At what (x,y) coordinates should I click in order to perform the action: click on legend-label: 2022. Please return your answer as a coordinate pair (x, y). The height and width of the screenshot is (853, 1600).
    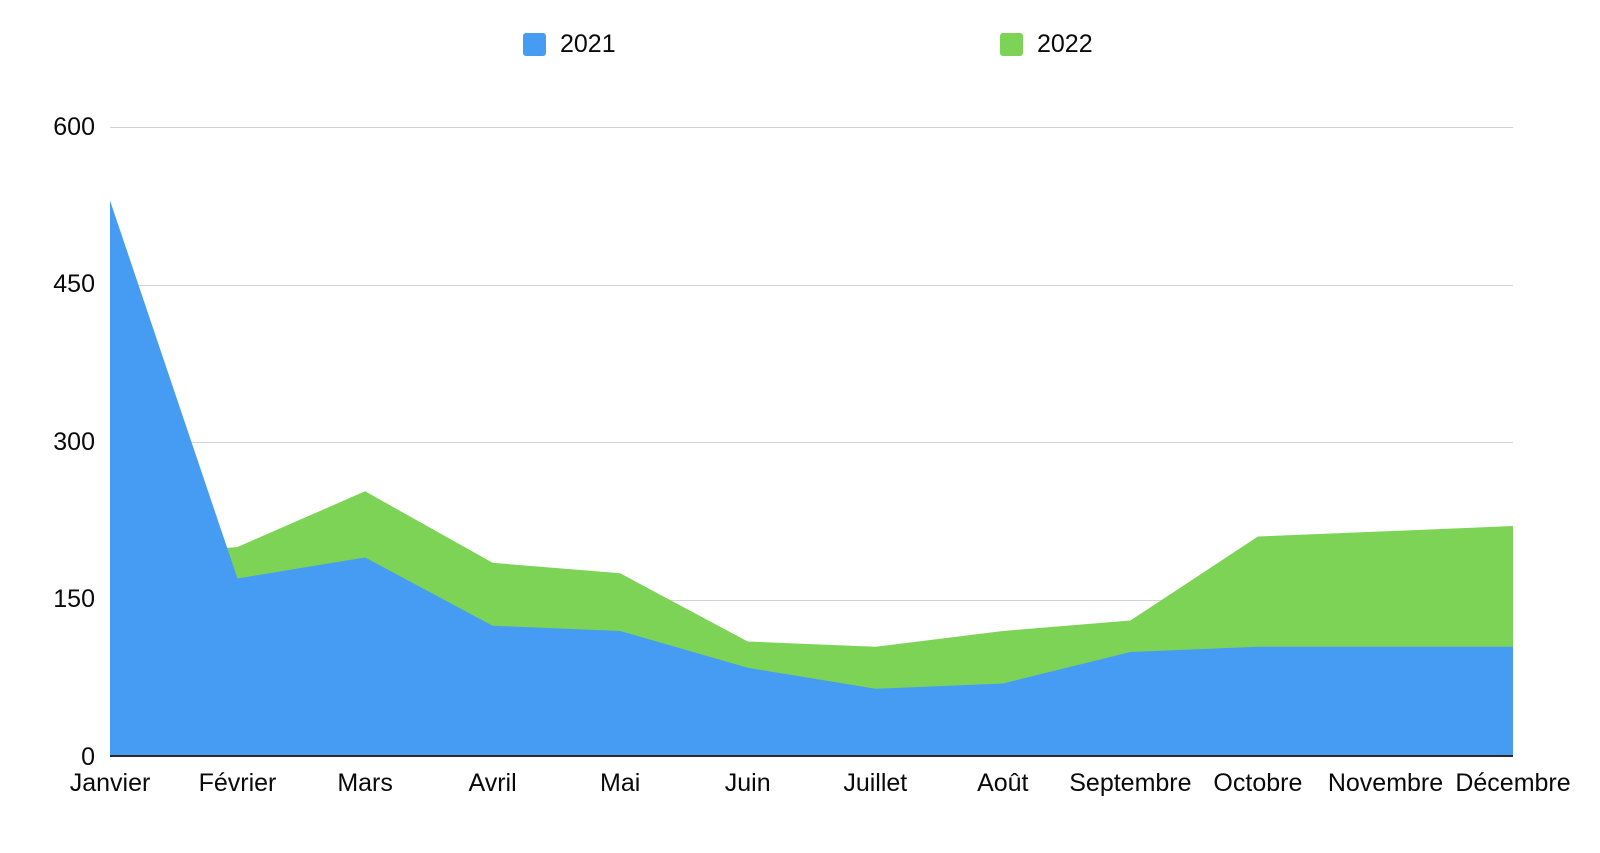
    Looking at the image, I should click on (1065, 44).